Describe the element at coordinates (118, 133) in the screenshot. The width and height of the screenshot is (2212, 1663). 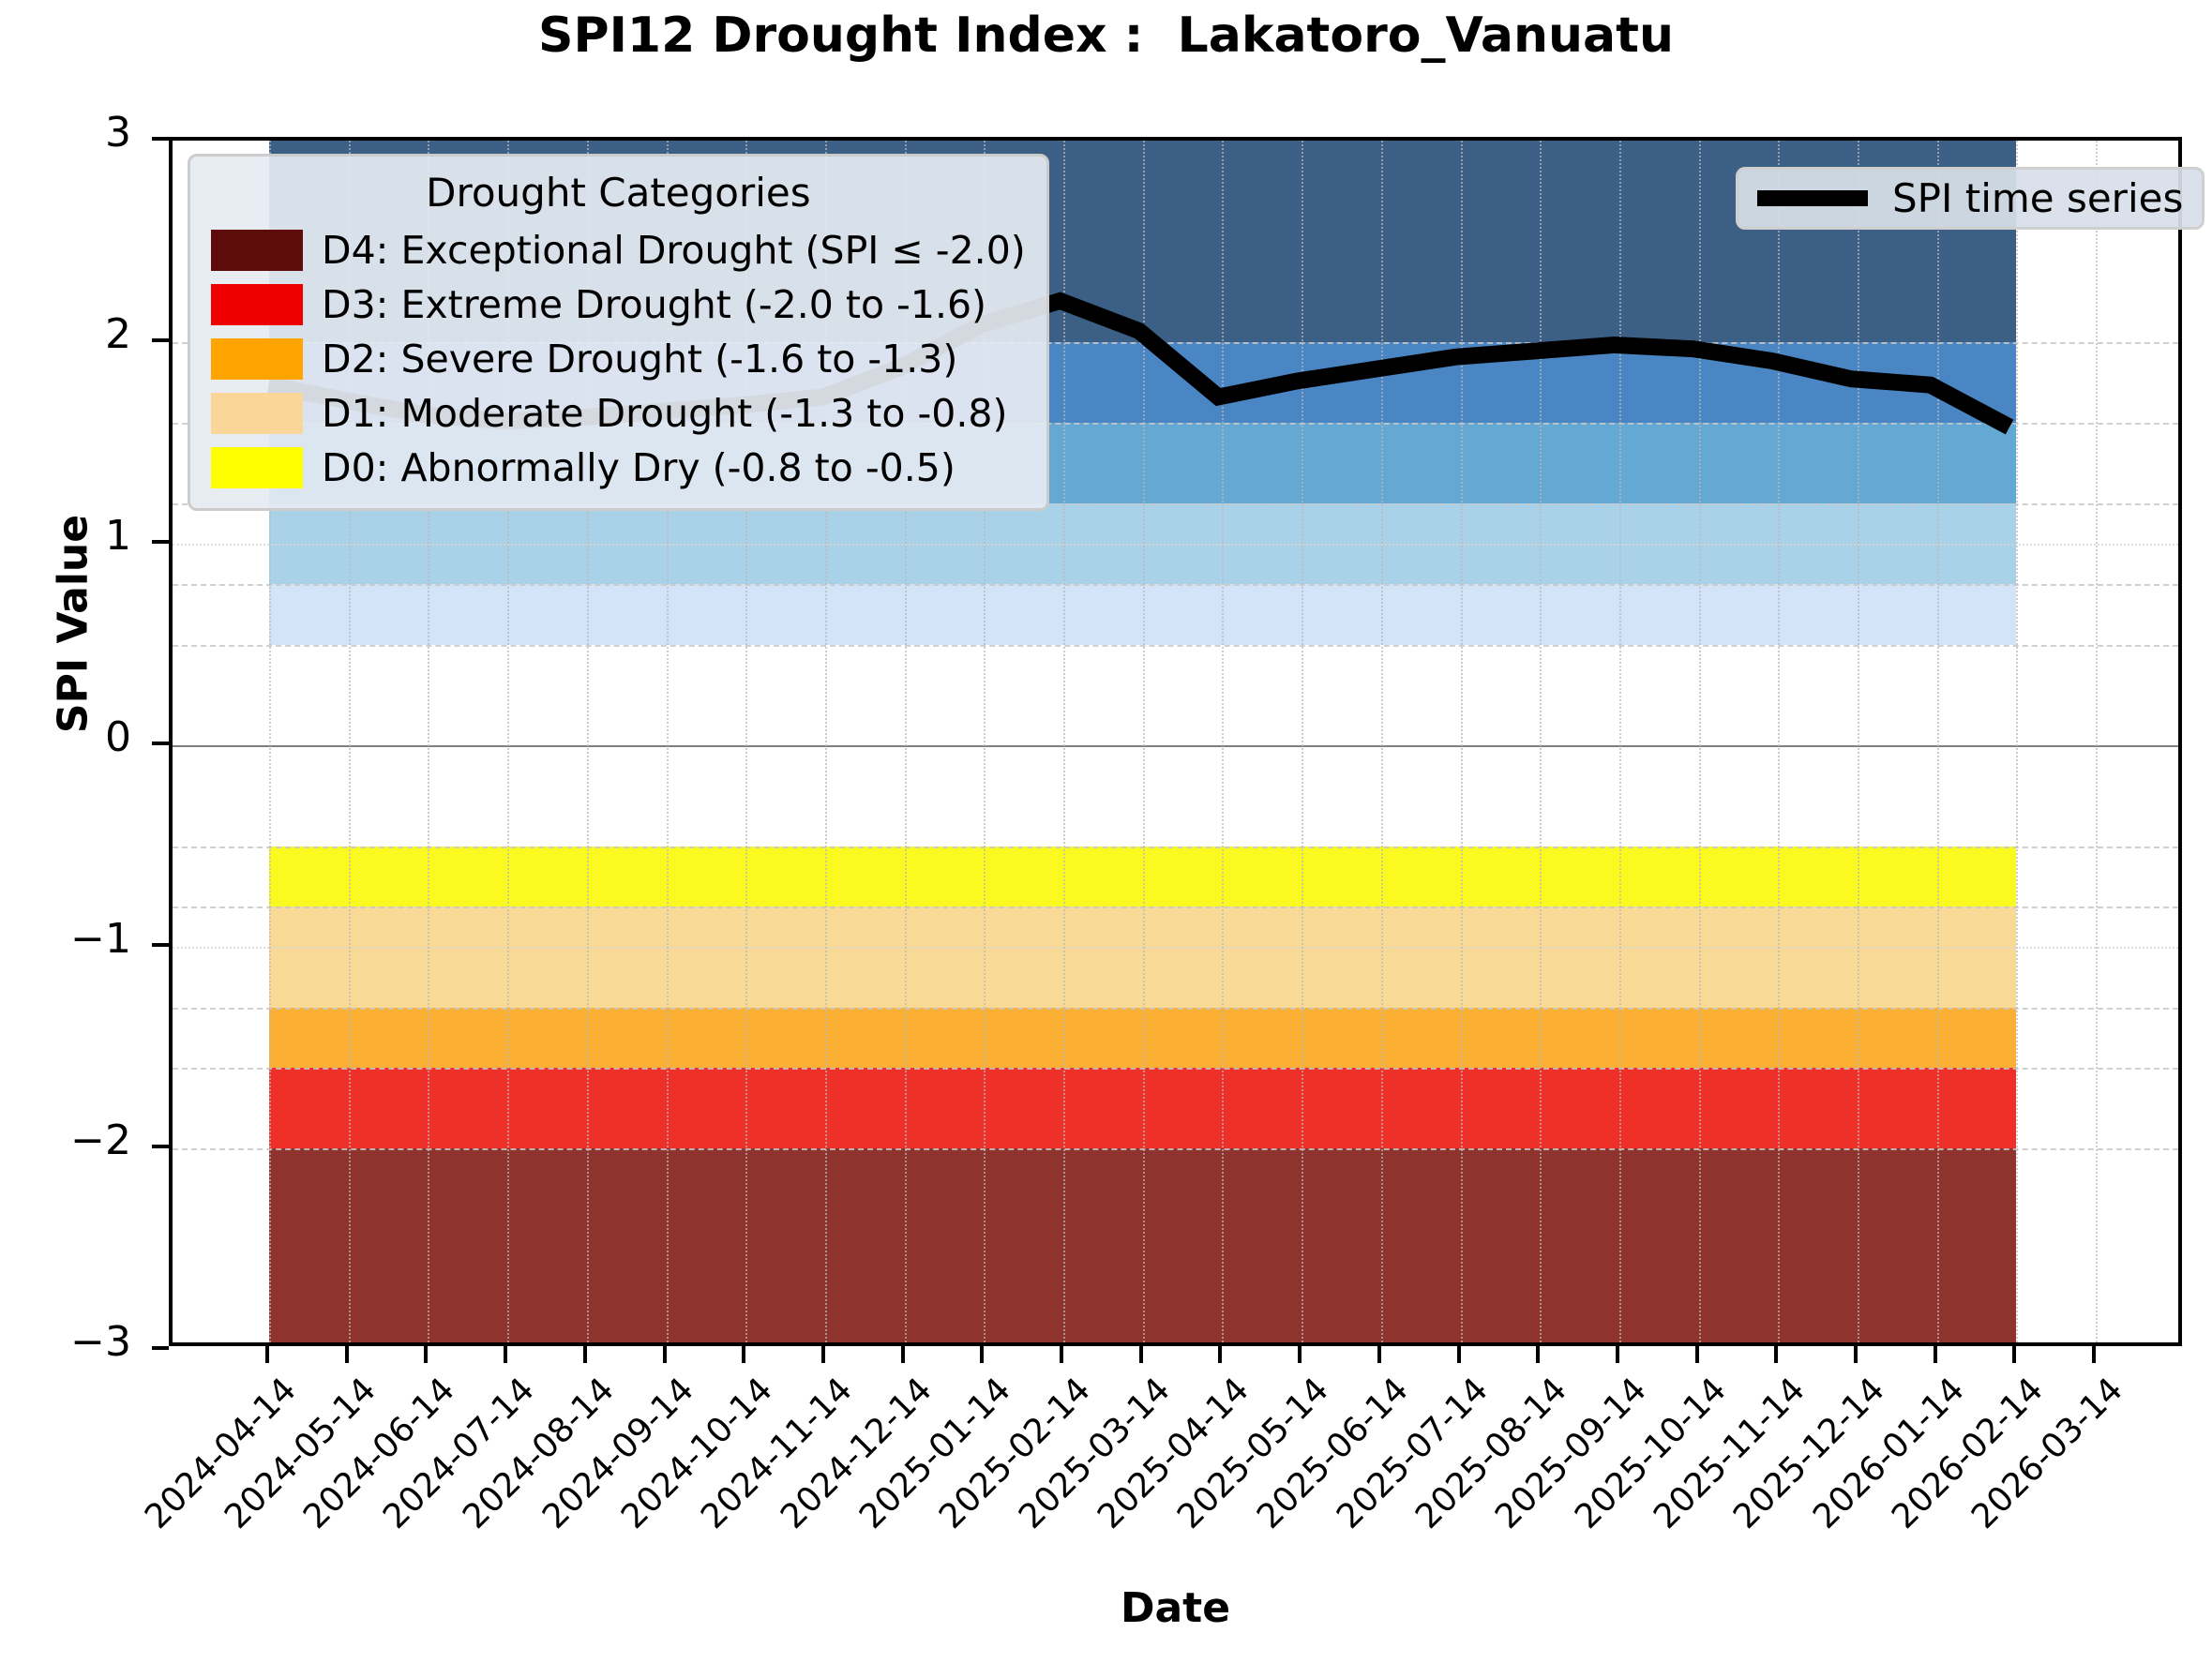
I see `y-tick-label: 3` at that location.